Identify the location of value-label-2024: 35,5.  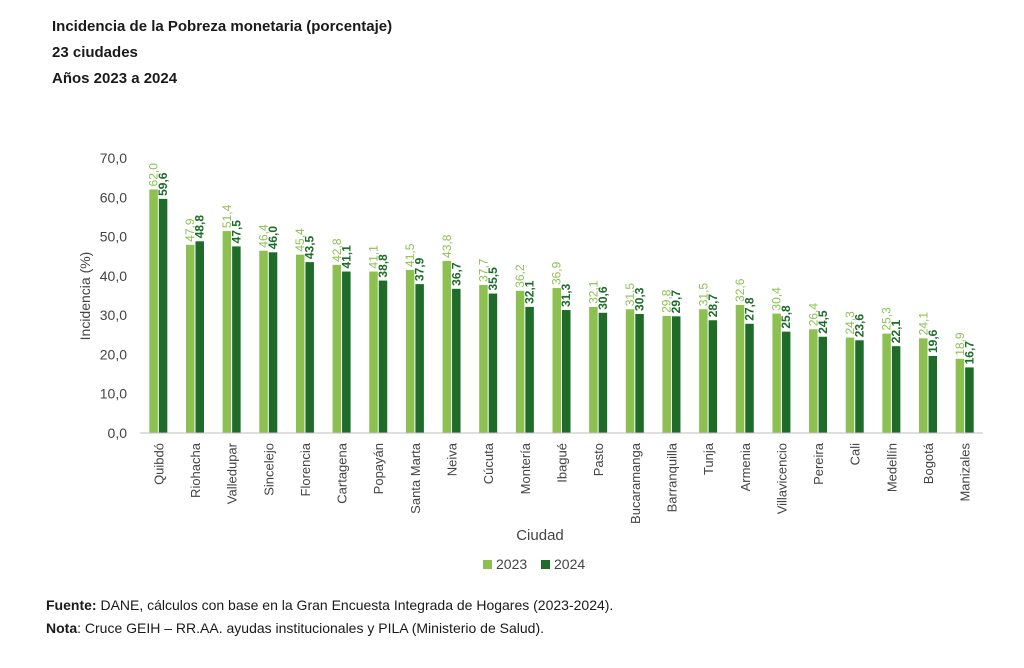
(493, 279).